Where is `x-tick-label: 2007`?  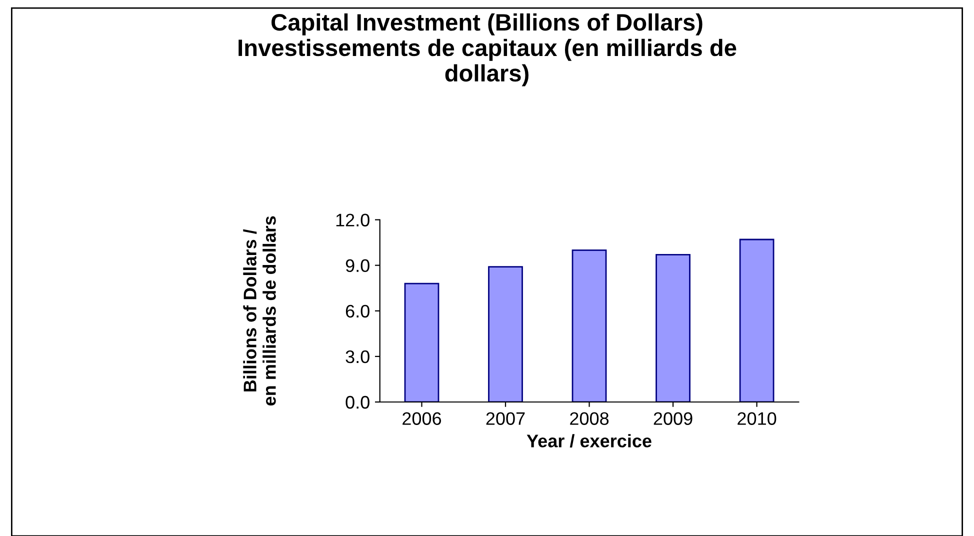
x-tick-label: 2007 is located at coordinates (505, 418).